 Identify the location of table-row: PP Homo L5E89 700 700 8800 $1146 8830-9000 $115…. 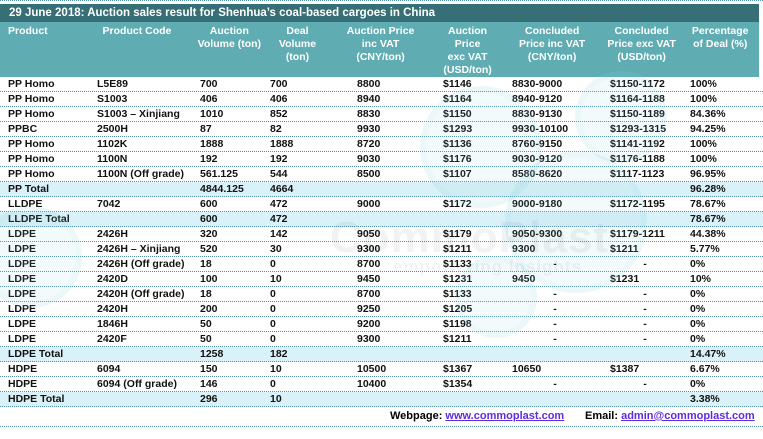
(381, 84).